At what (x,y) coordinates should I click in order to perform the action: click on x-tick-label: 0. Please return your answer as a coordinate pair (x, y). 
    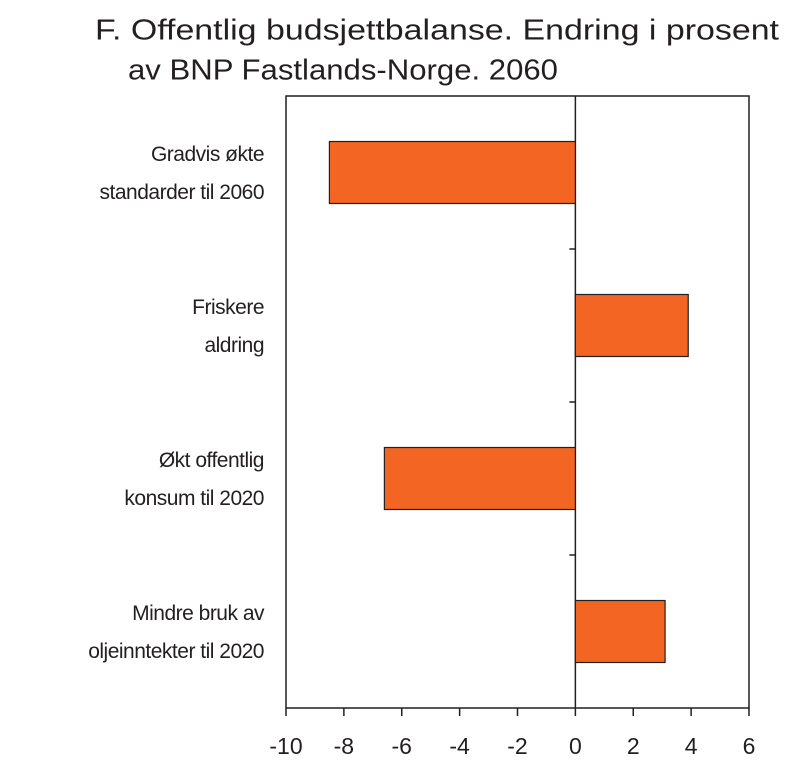
    Looking at the image, I should click on (575, 746).